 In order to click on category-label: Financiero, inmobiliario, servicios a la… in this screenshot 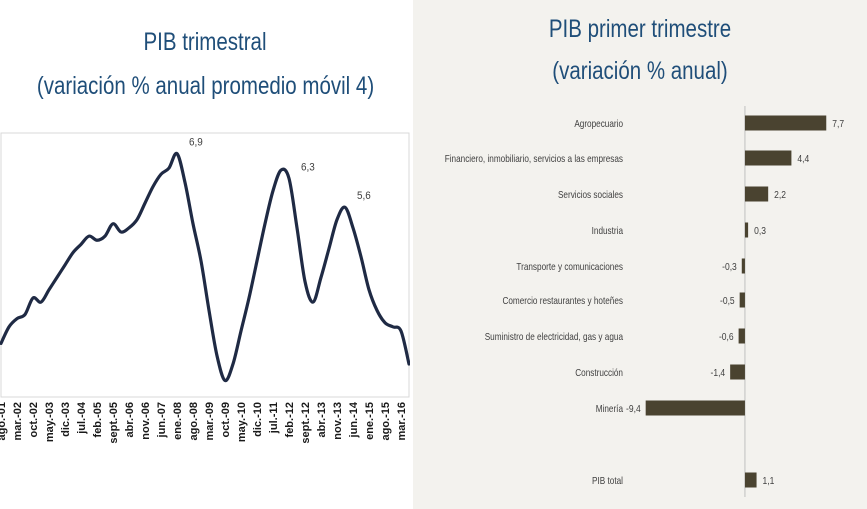, I will do `click(534, 158)`.